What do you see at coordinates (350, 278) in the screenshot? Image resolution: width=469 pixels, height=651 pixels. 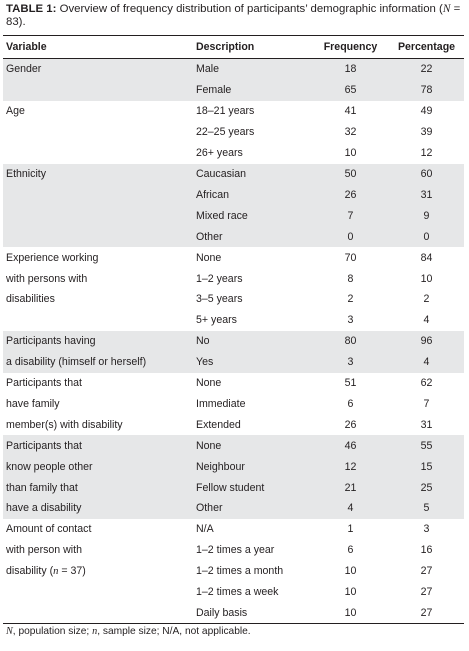 I see `frequency-cell: 8` at bounding box center [350, 278].